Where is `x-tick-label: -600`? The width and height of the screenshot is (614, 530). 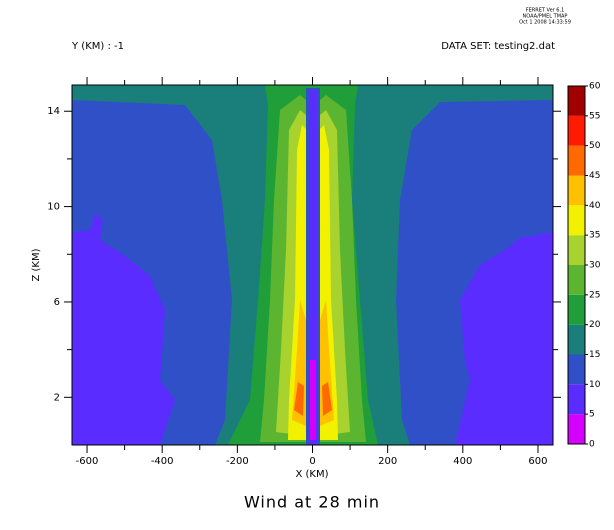 x-tick-label: -600 is located at coordinates (87, 461).